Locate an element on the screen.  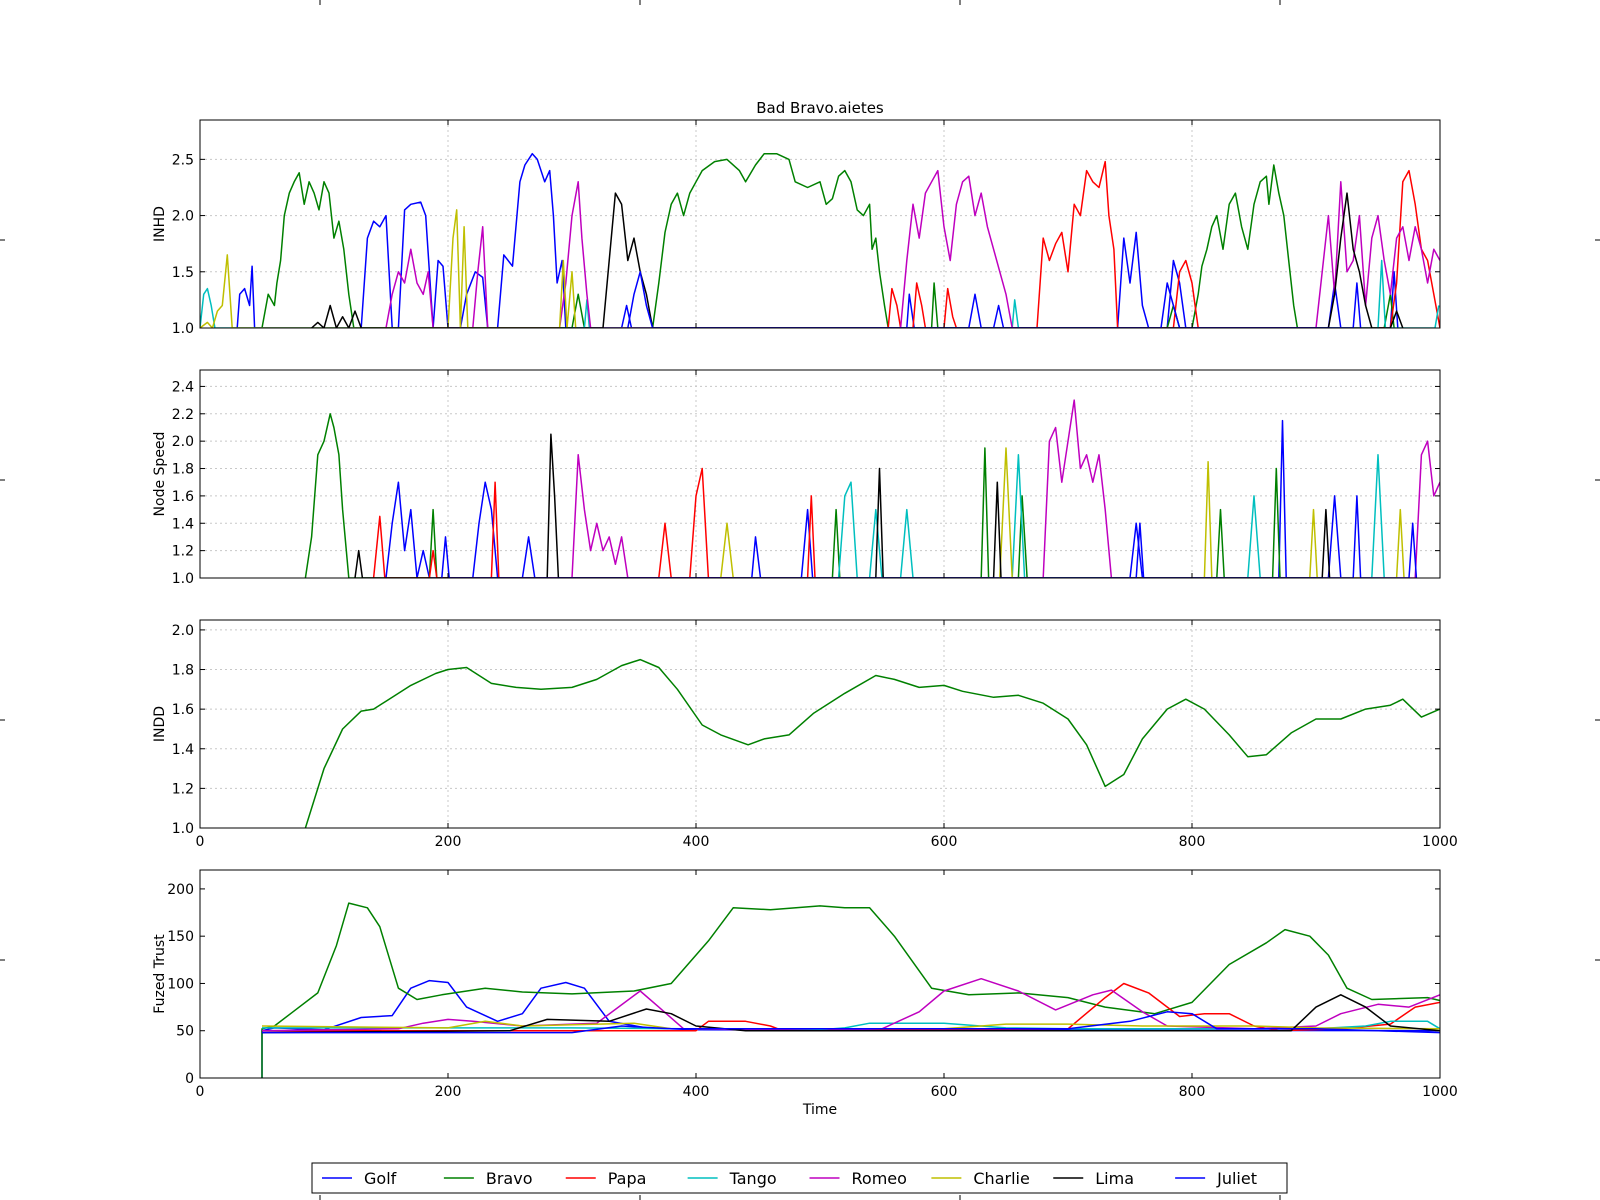
x-axis-label: Time is located at coordinates (819, 1110).